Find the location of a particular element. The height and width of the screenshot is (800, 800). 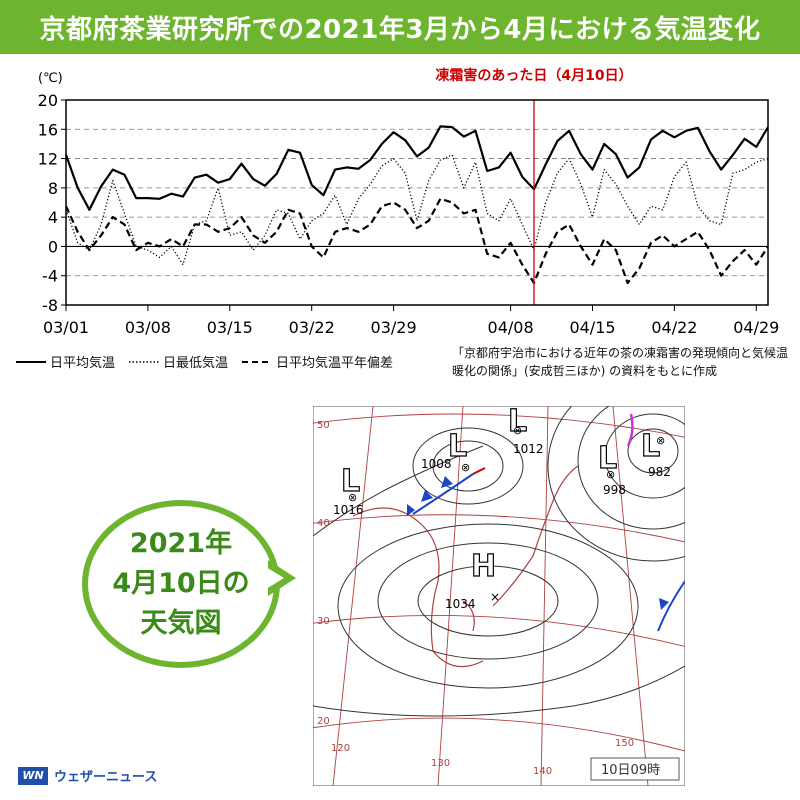

lon-label: 140 is located at coordinates (542, 771).